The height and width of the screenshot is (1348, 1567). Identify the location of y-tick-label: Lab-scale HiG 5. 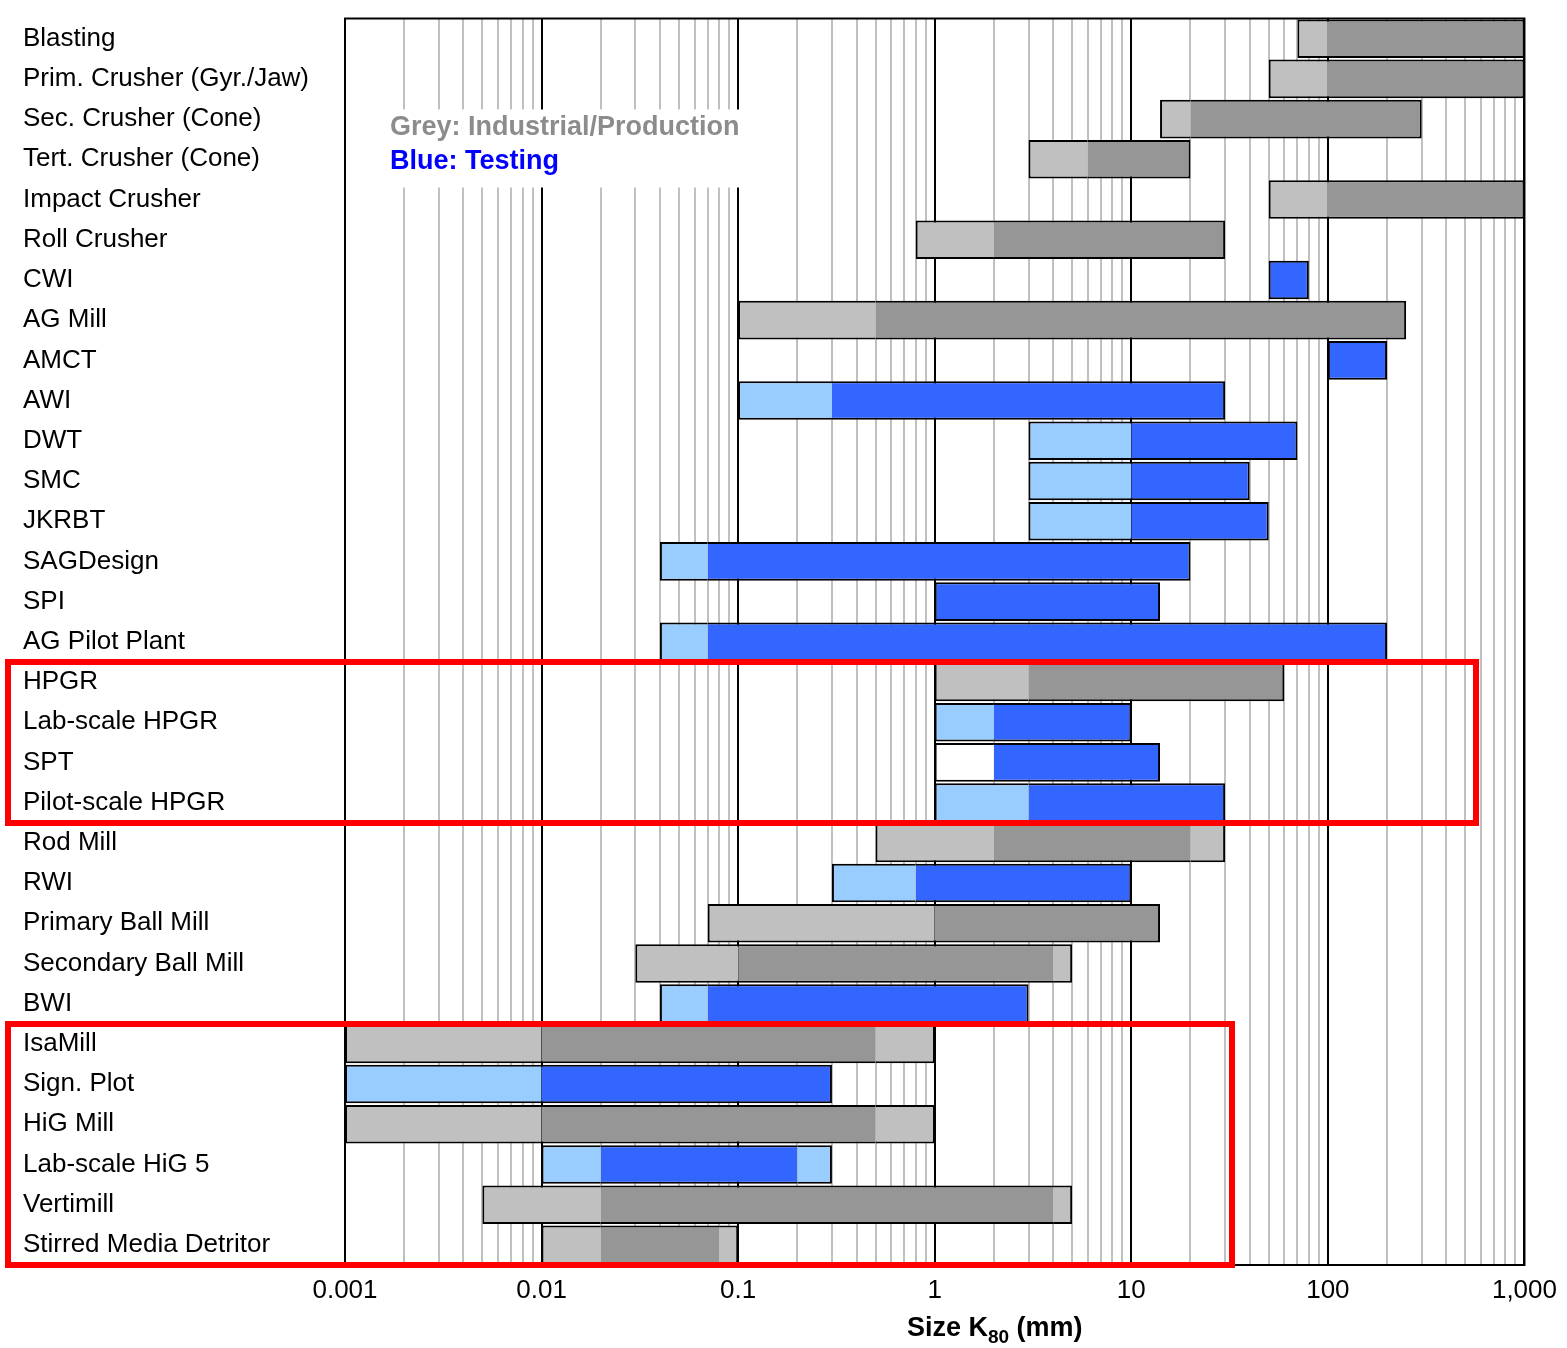
(116, 1162).